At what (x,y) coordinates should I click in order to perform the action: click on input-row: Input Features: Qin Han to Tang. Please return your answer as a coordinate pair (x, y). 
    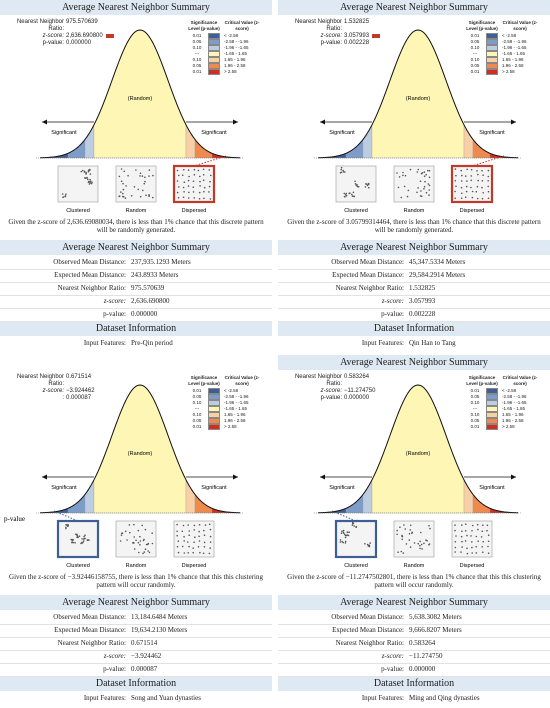
    Looking at the image, I should click on (414, 343).